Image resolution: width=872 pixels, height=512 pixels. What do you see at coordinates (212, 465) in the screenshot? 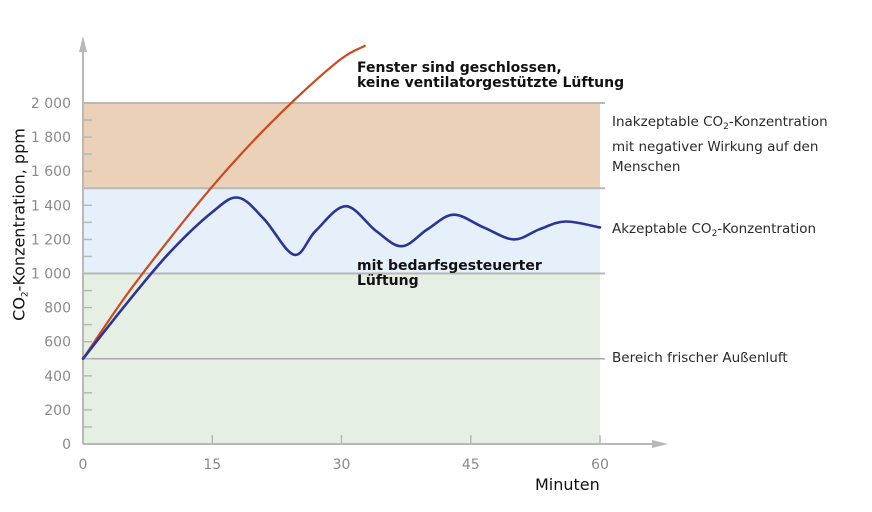
I see `x-tick-label: 15` at bounding box center [212, 465].